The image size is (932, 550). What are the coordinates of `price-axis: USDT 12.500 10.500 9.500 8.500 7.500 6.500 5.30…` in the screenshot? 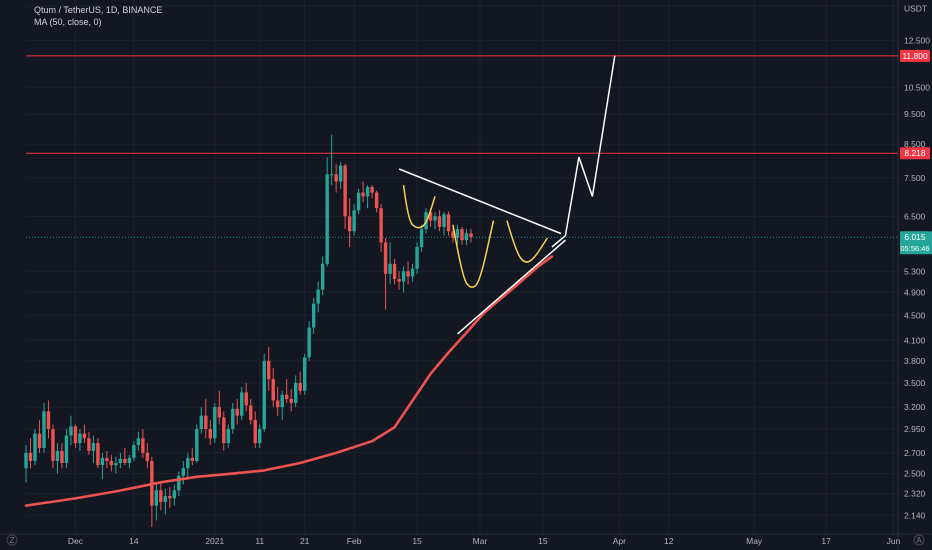 It's located at (917, 261).